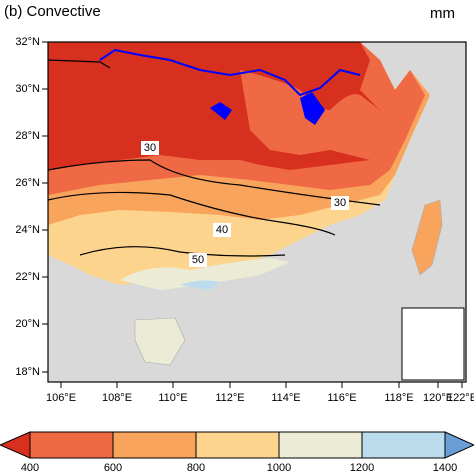  What do you see at coordinates (438, 398) in the screenshot?
I see `lon-label: 120°E` at bounding box center [438, 398].